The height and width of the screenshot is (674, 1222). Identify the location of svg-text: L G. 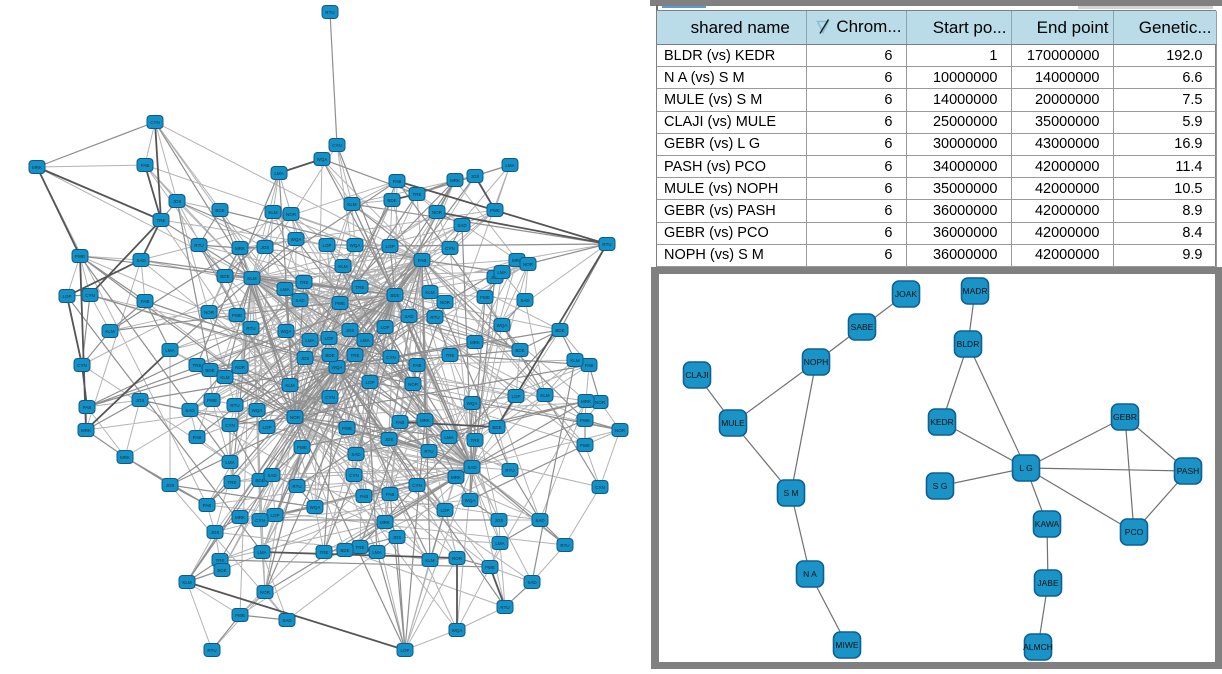
(1025, 468).